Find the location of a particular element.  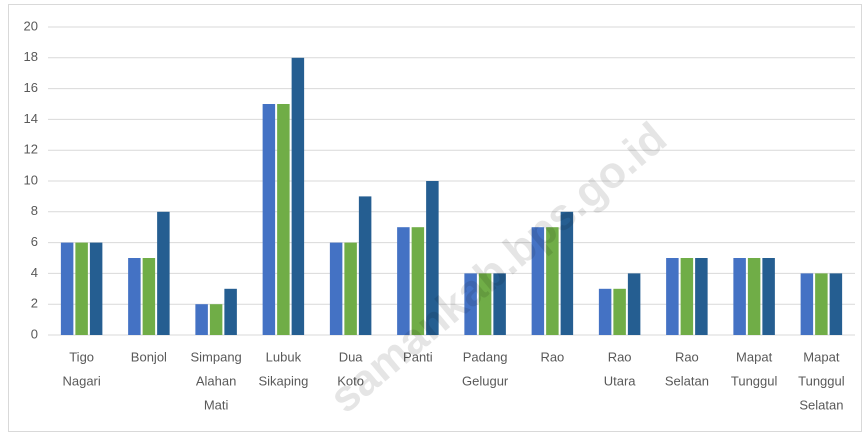

x-tick-label: Lubuk is located at coordinates (284, 356).